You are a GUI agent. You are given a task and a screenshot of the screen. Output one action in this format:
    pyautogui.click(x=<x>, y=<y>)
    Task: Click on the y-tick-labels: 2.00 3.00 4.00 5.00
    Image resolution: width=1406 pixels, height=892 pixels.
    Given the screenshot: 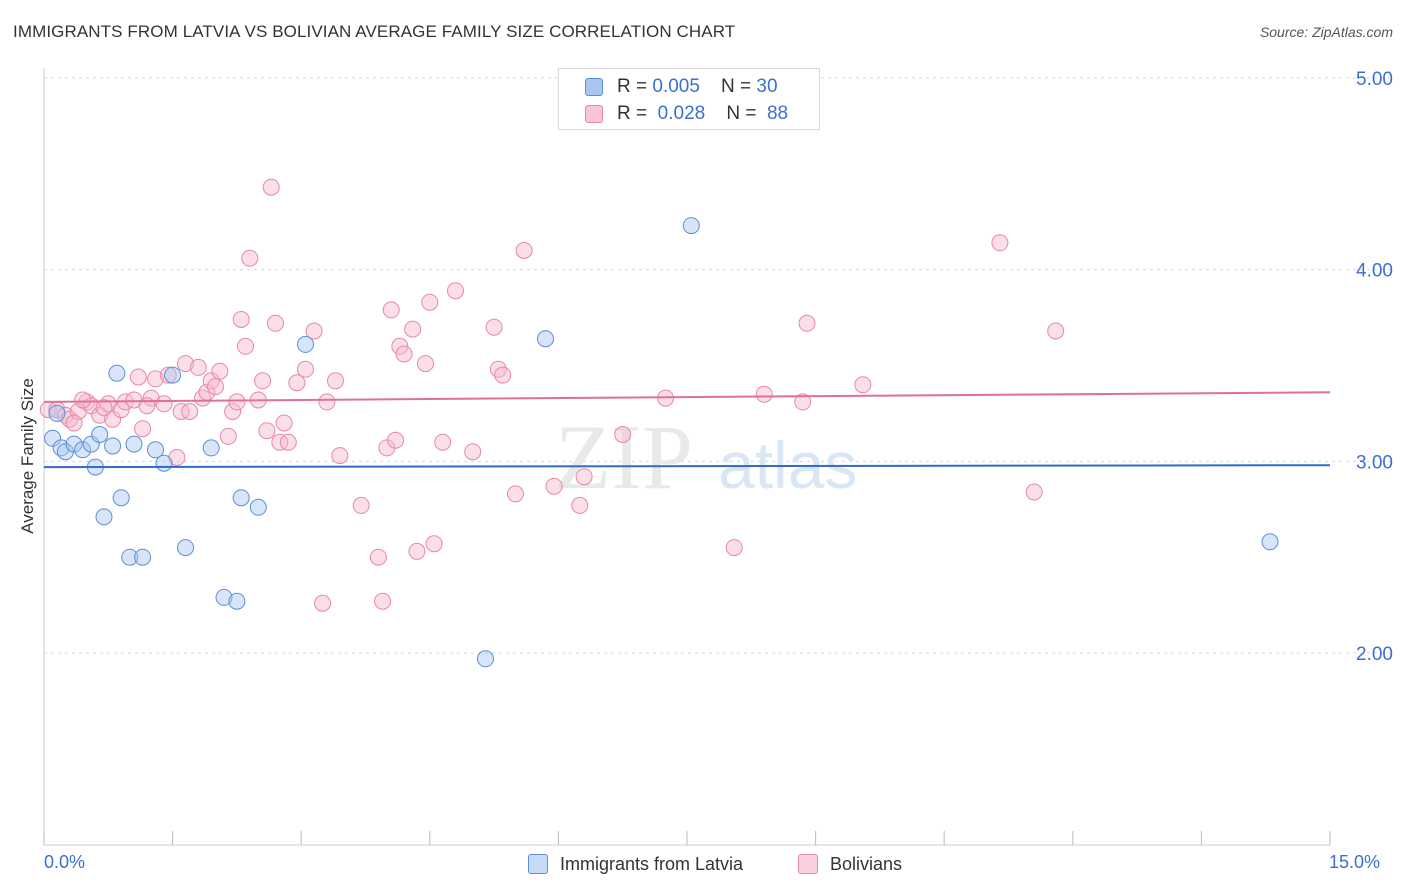 What is the action you would take?
    pyautogui.click(x=1374, y=367)
    